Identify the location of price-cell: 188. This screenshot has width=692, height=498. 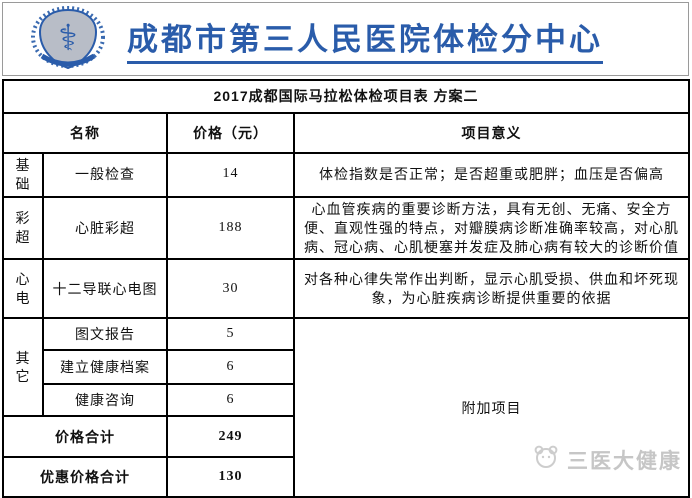
(230, 228).